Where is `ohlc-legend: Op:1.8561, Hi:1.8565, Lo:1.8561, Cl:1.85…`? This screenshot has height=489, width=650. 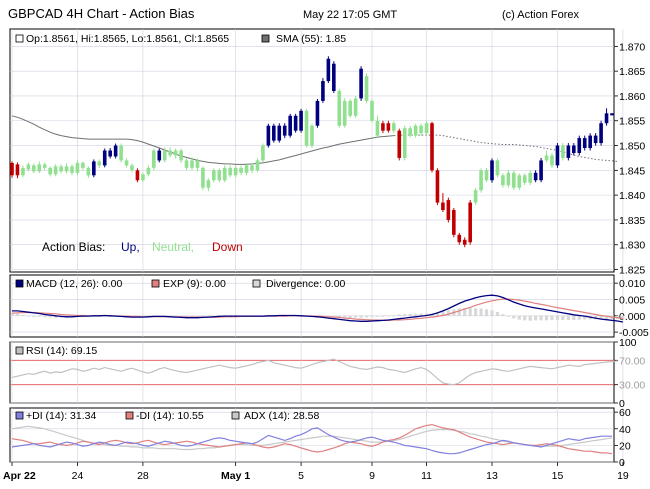 ohlc-legend: Op:1.8561, Hi:1.8565, Lo:1.8561, Cl:1.85… is located at coordinates (122, 39).